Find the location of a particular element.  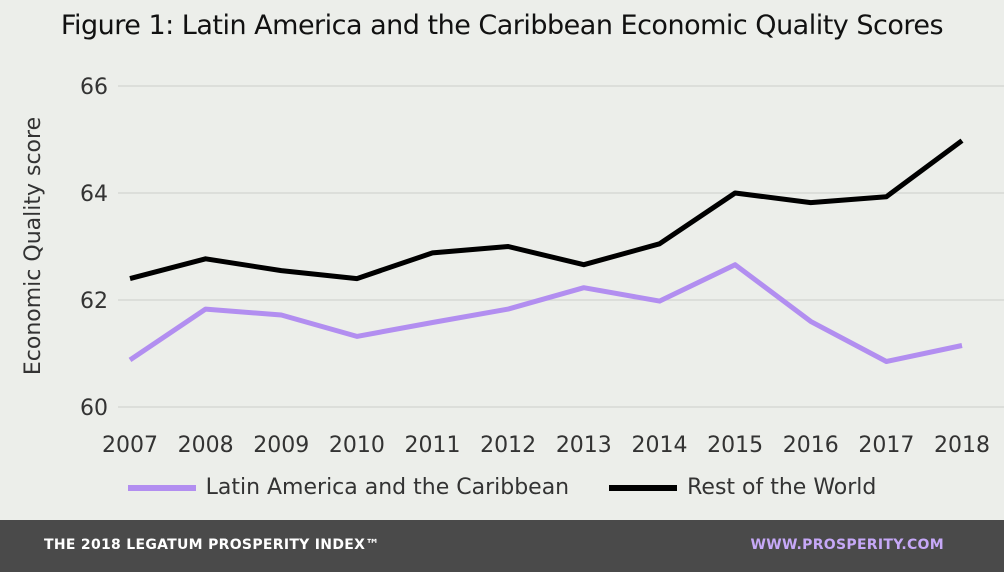

x-tick-label: 2017 is located at coordinates (886, 445).